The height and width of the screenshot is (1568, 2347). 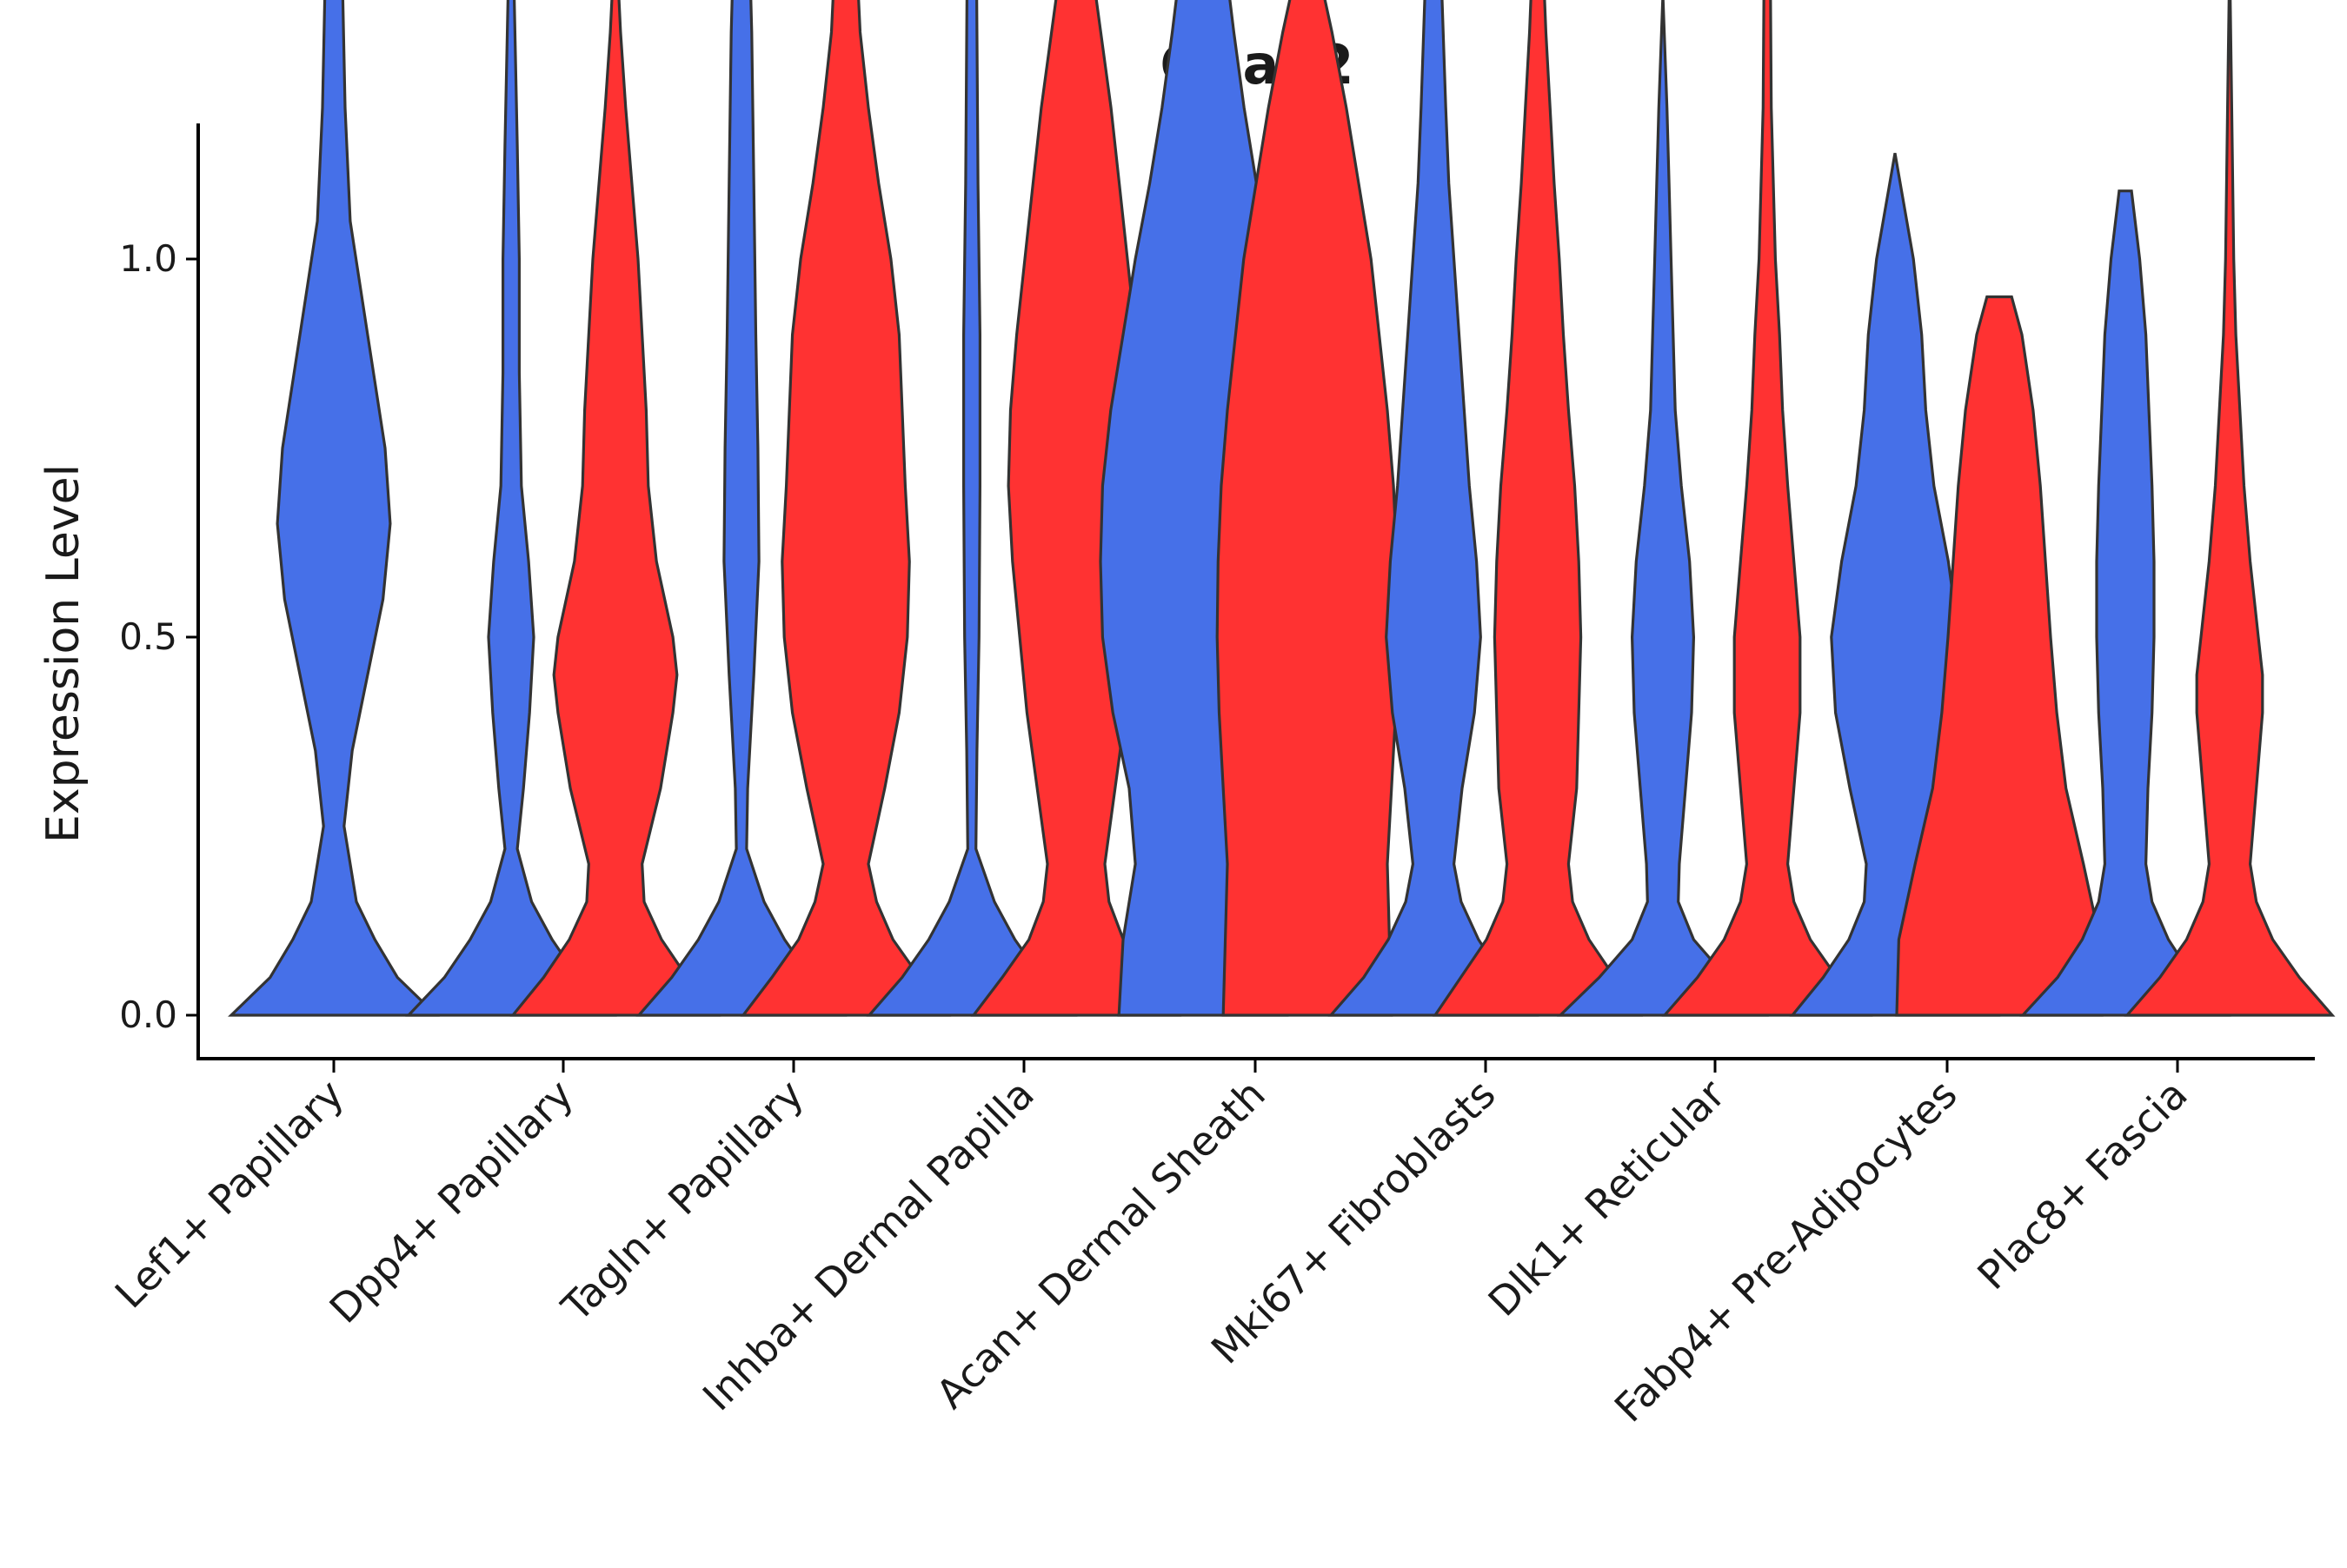 I want to click on y-axis-ticks: 0.00.51.01.52.0, so click(x=158, y=636).